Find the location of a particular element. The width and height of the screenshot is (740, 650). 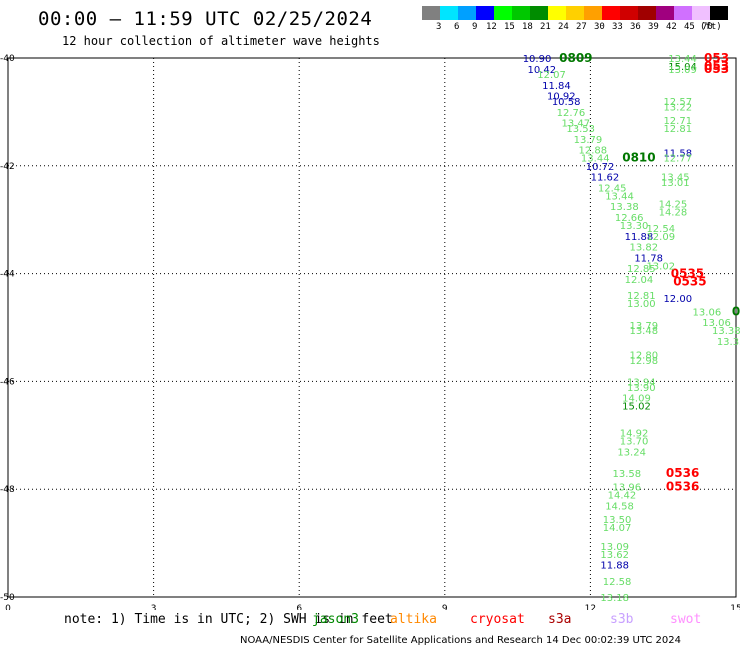

colorbar-tick-label: 3 is located at coordinates (439, 27).